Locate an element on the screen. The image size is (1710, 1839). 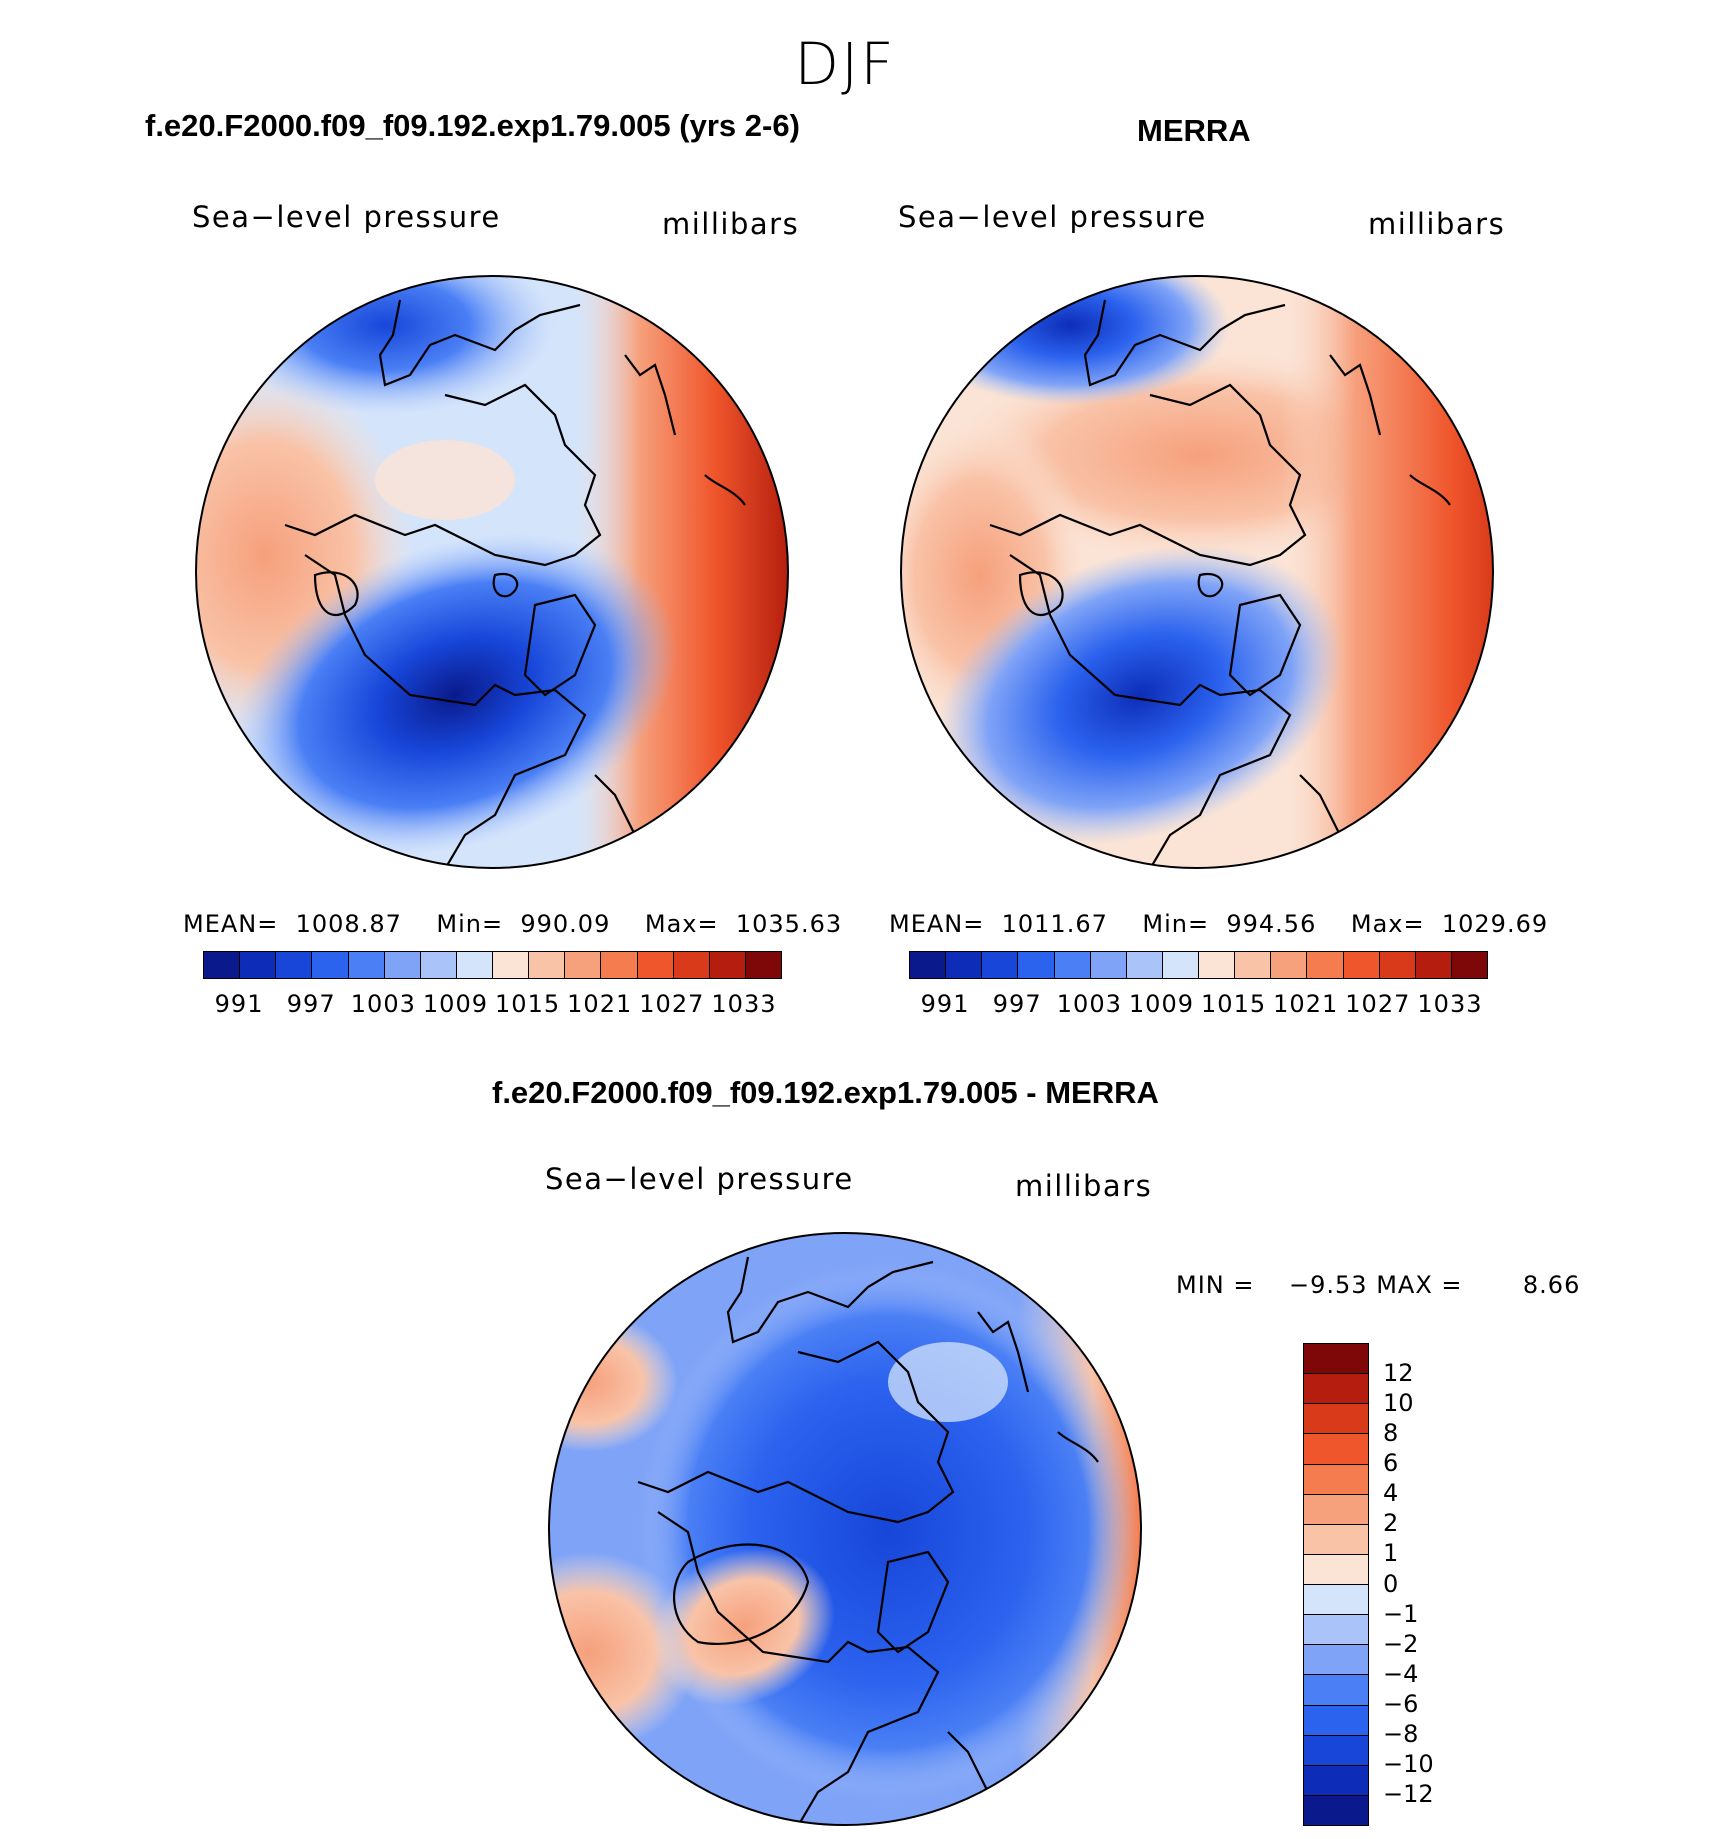
panel-model-units: millibars is located at coordinates (731, 224).